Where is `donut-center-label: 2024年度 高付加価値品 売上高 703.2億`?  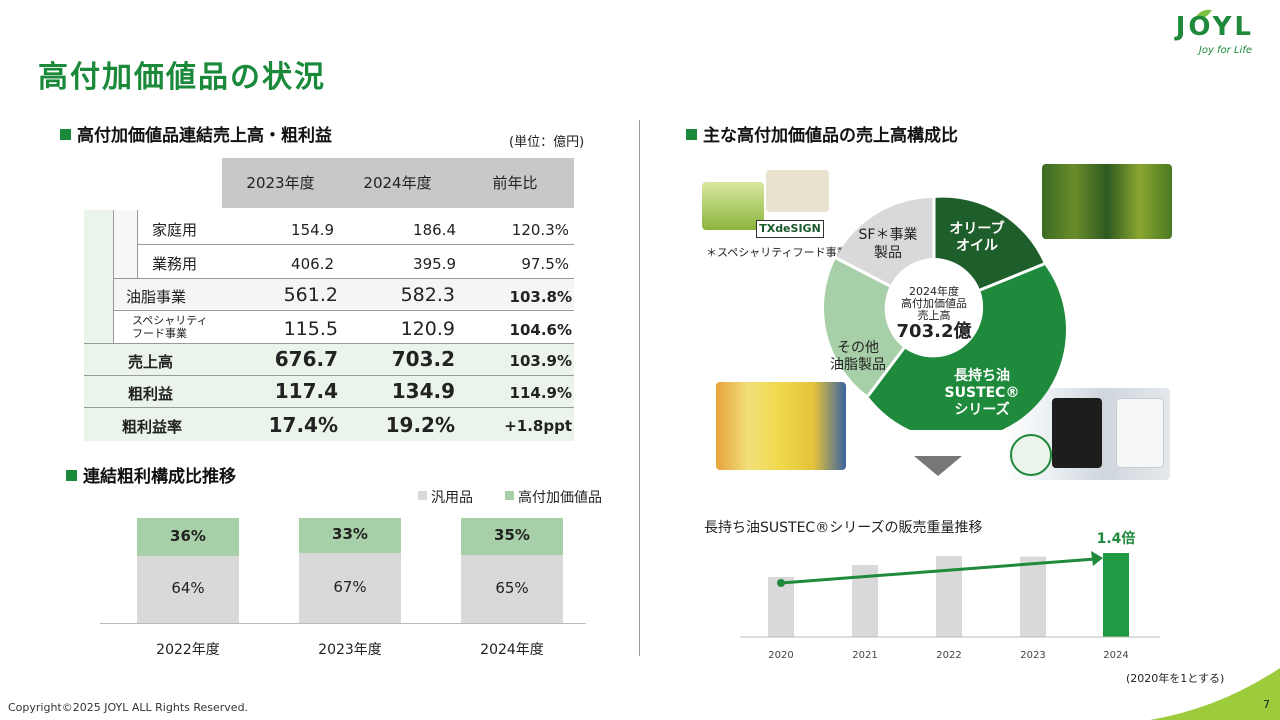
donut-center-label: 2024年度 高付加価値品 売上高 703.2億 is located at coordinates (934, 313).